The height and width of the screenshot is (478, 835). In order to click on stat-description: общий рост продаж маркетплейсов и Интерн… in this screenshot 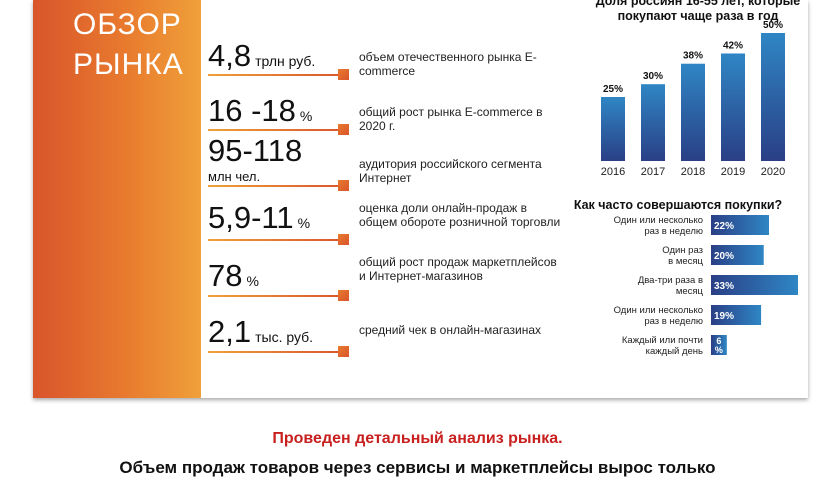, I will do `click(458, 269)`.